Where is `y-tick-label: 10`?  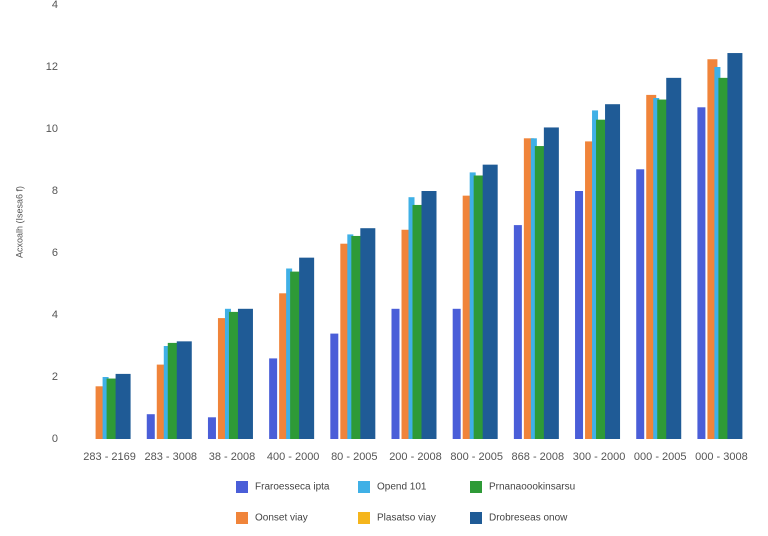 y-tick-label: 10 is located at coordinates (52, 129).